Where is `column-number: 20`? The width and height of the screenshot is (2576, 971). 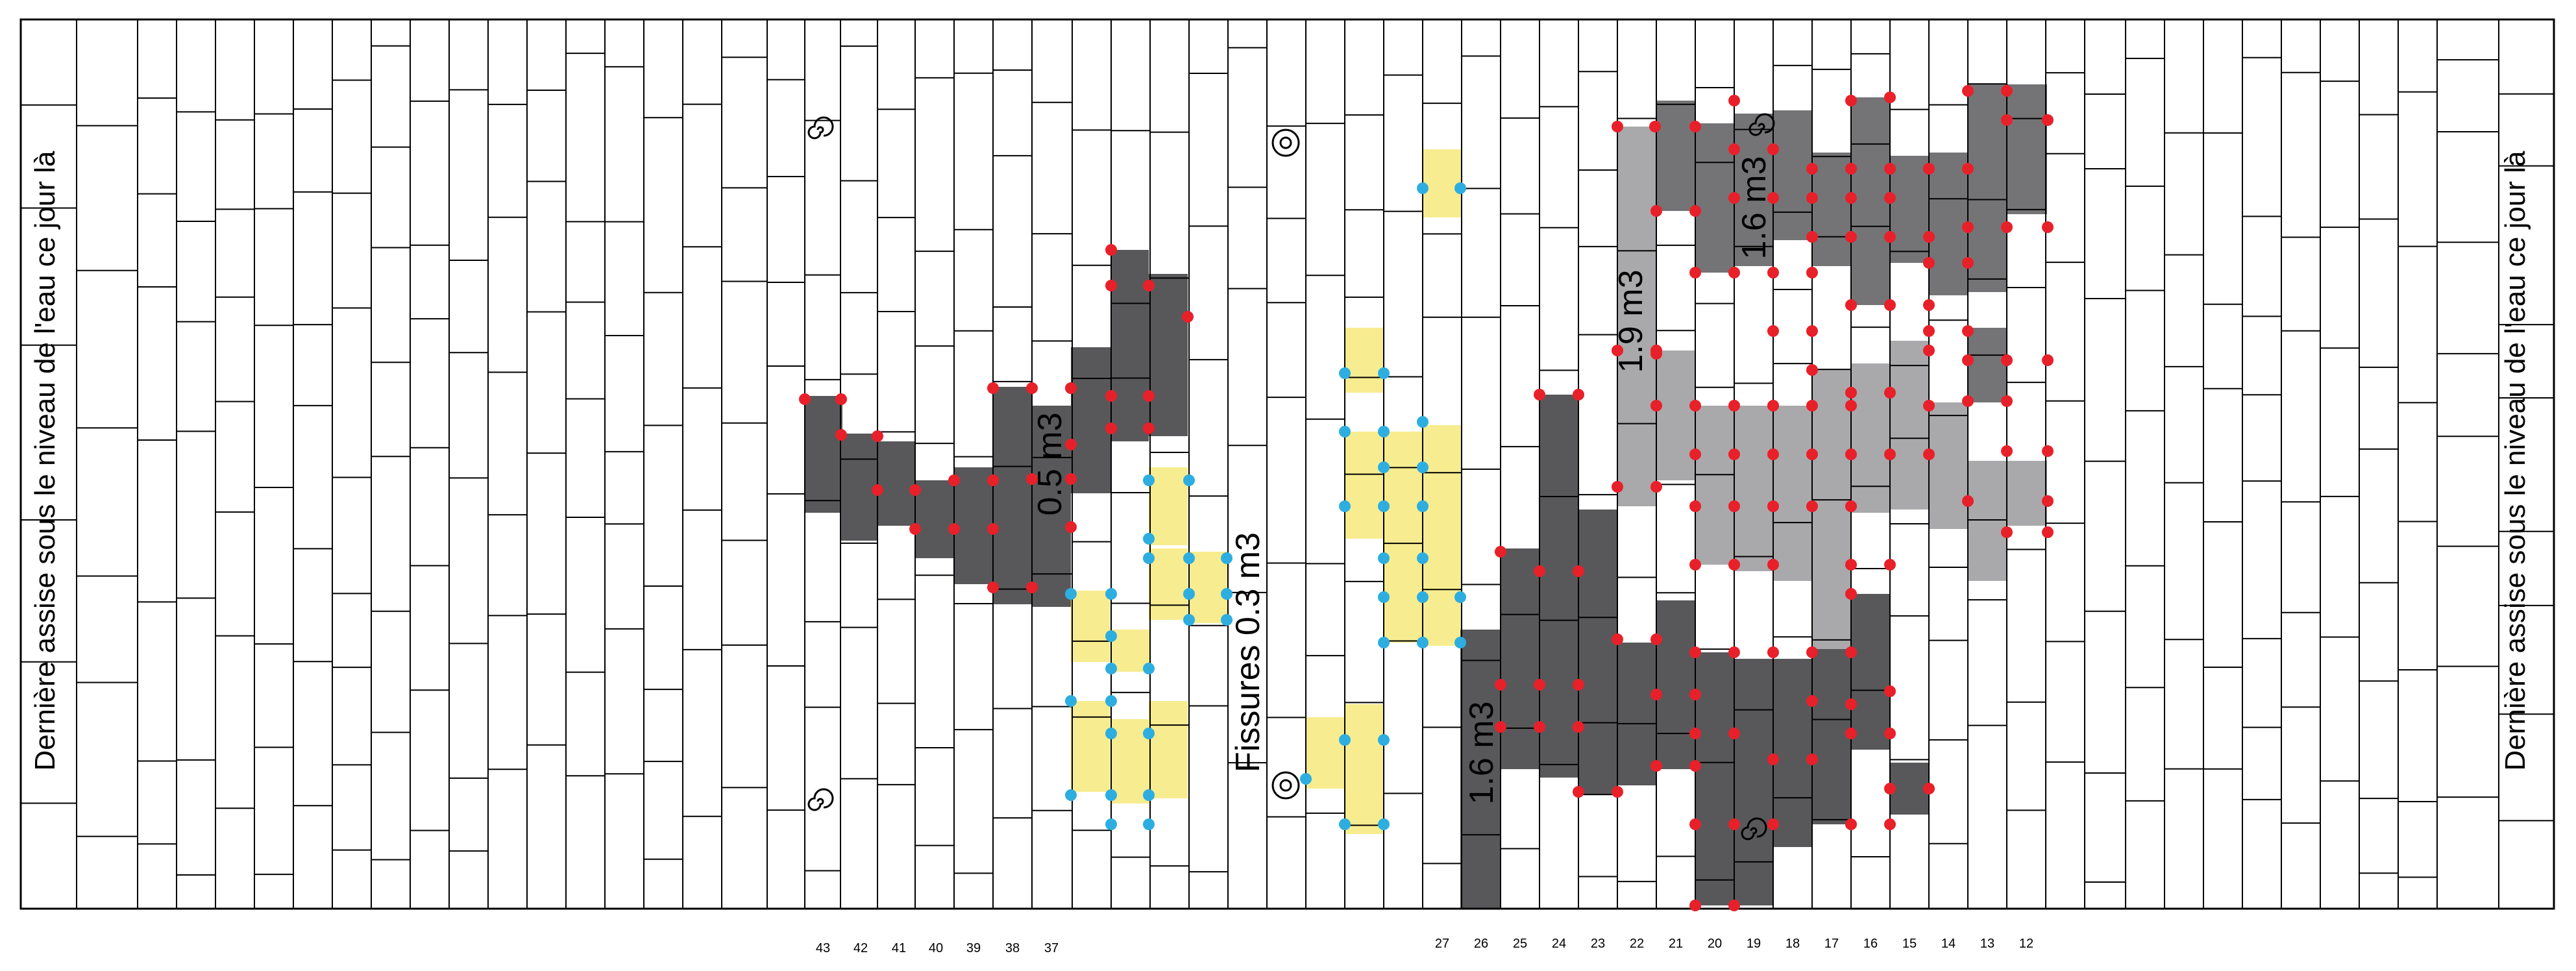 column-number: 20 is located at coordinates (1715, 944).